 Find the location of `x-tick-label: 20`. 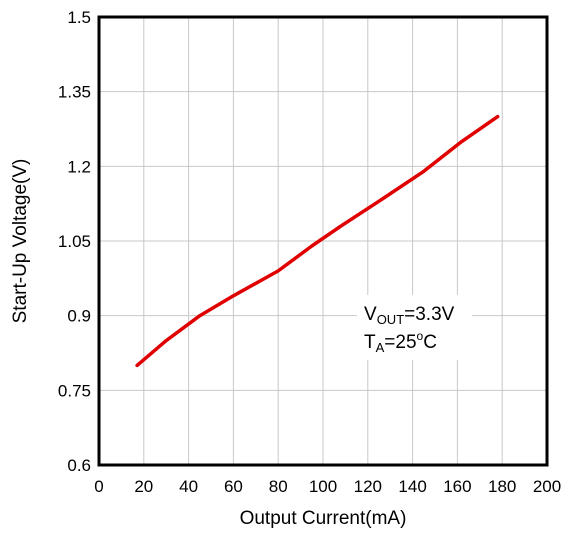

x-tick-label: 20 is located at coordinates (143, 486).